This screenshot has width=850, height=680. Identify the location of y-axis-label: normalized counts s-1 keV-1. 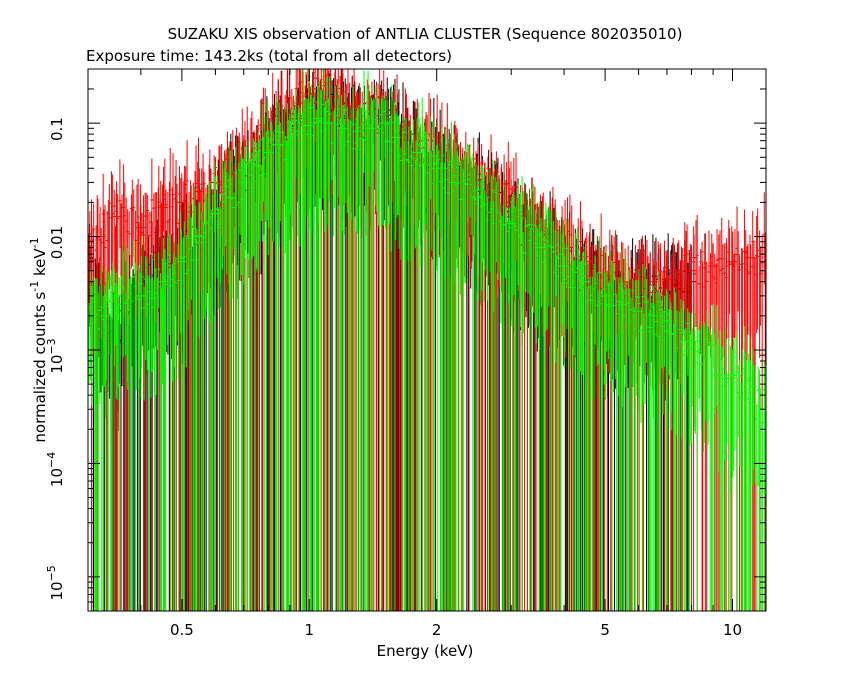
(38, 339).